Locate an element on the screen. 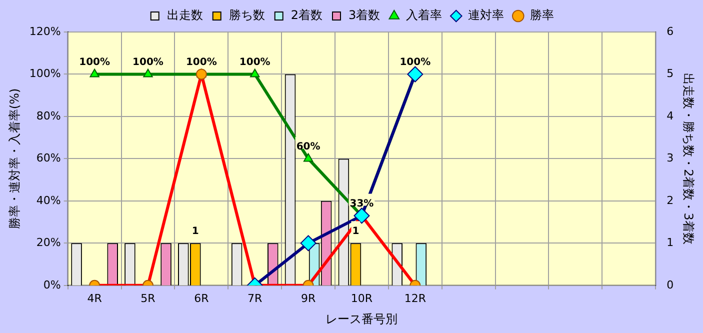 The image size is (703, 333). y-tick-label: 80% is located at coordinates (48, 115).